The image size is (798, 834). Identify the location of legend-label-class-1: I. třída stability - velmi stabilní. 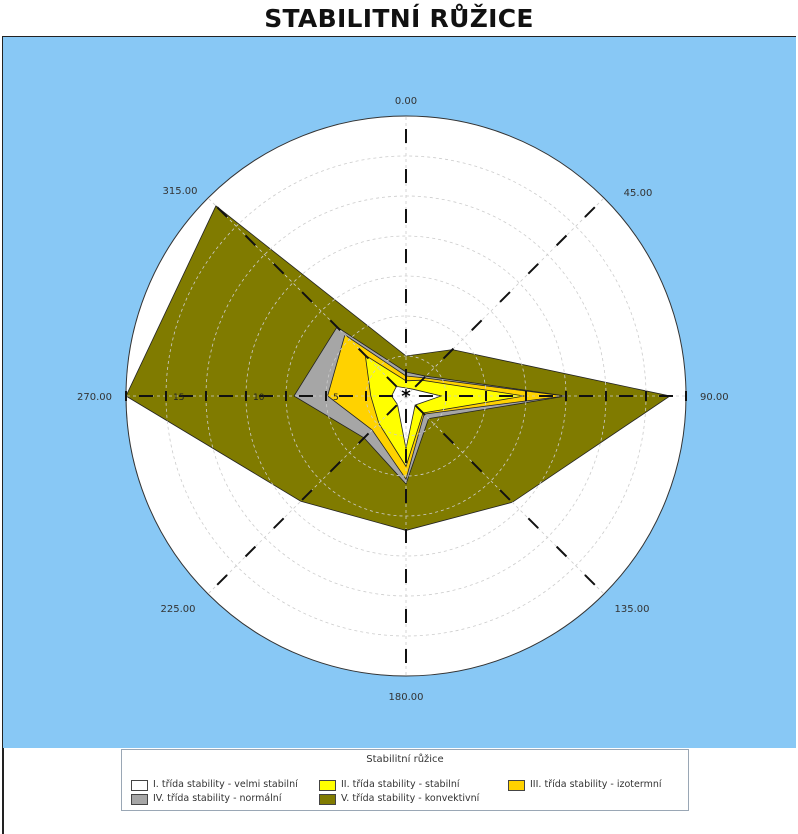
(225, 784).